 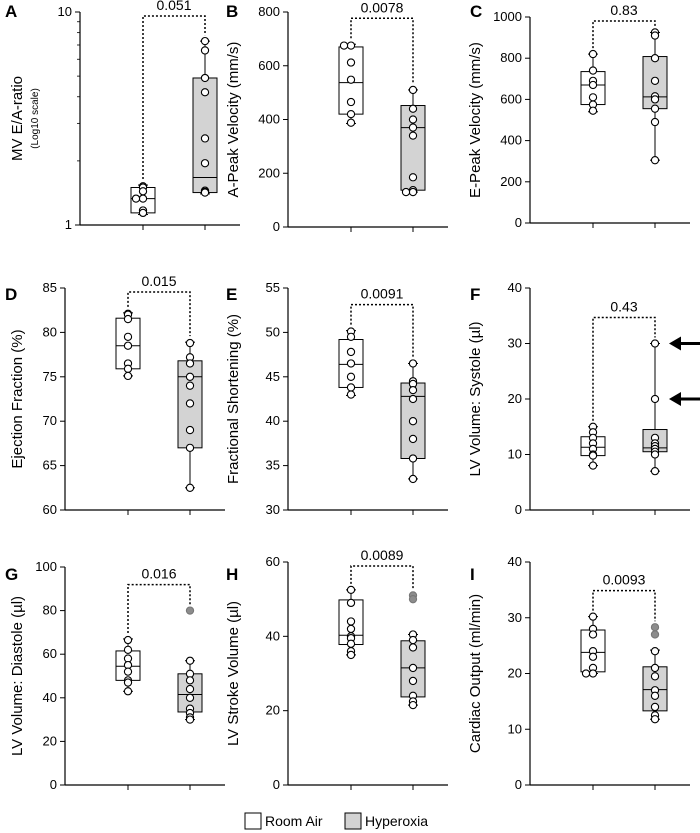 I want to click on y-axis-label: Ejection Fraction (%), so click(x=17, y=398).